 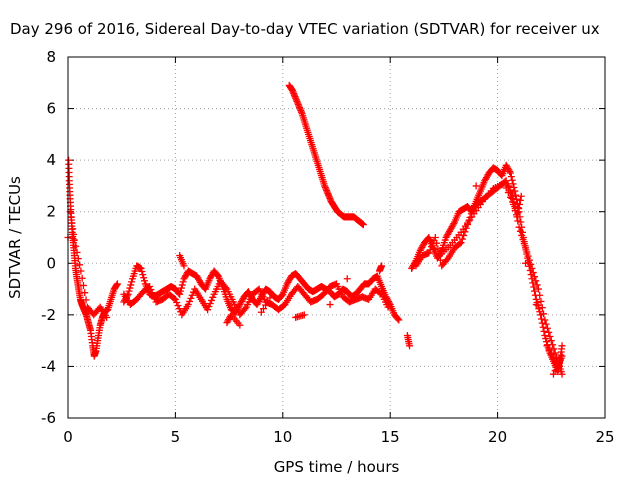 What do you see at coordinates (51, 57) in the screenshot?
I see `y-tick-label: 8` at bounding box center [51, 57].